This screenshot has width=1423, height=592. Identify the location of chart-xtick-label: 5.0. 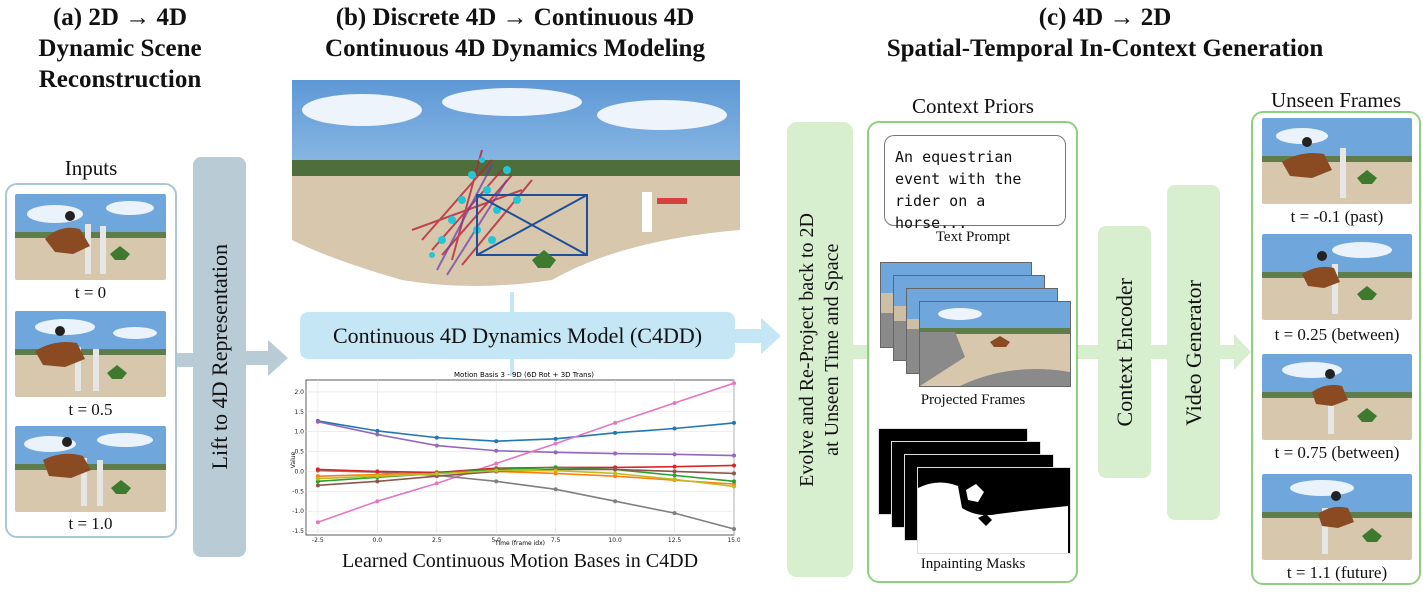
(496, 540).